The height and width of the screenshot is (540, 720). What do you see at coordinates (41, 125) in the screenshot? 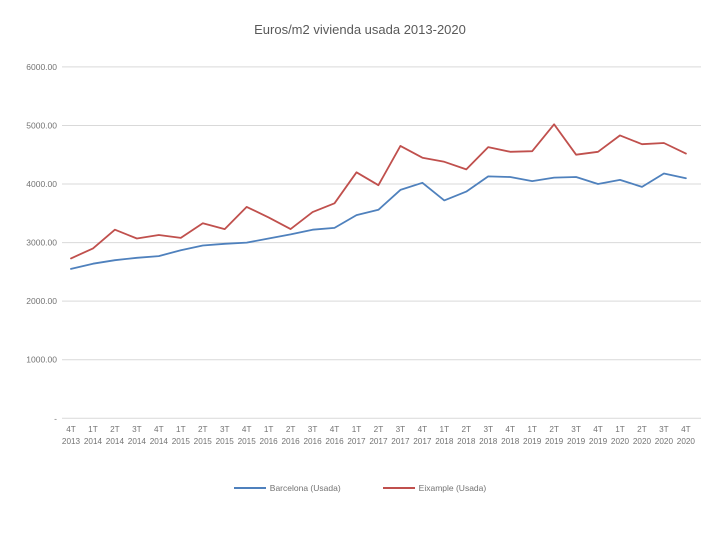
I see `svg-text: 5000.00` at bounding box center [41, 125].